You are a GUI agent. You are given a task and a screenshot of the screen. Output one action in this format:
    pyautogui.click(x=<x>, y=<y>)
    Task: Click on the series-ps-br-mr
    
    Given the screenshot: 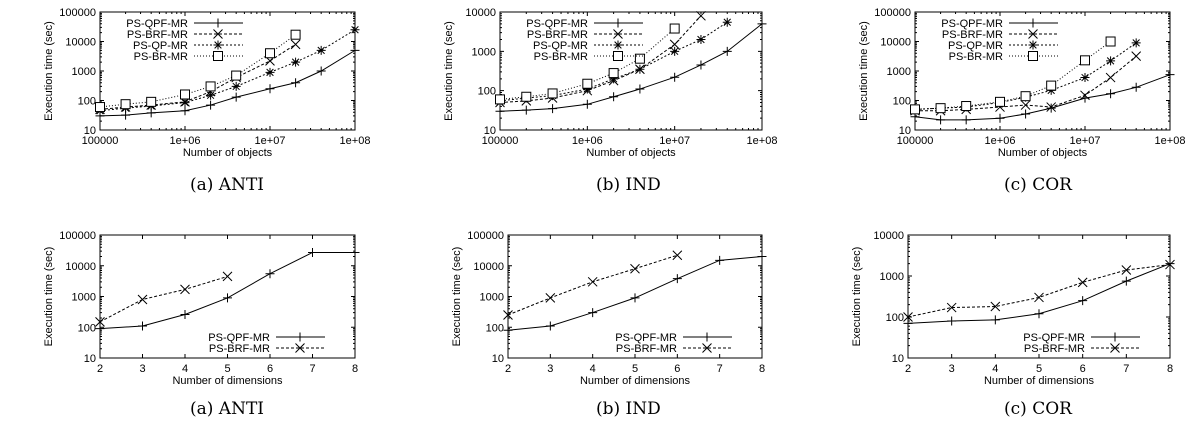 What is the action you would take?
    pyautogui.click(x=1013, y=75)
    